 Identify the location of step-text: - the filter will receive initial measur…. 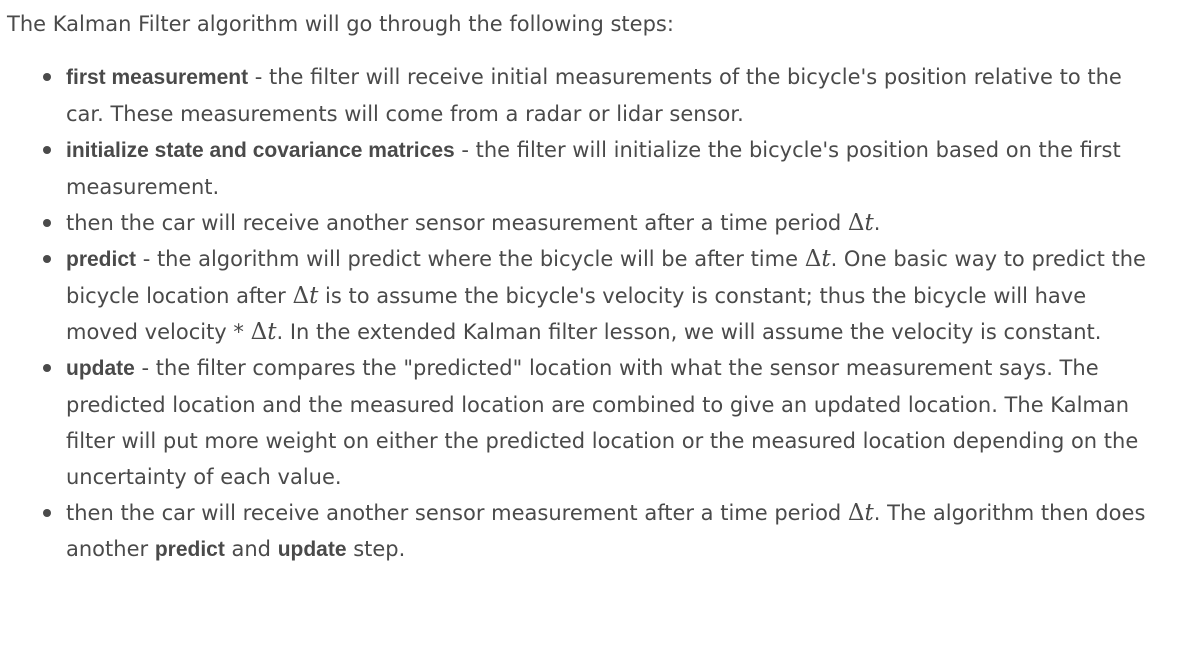
(594, 95).